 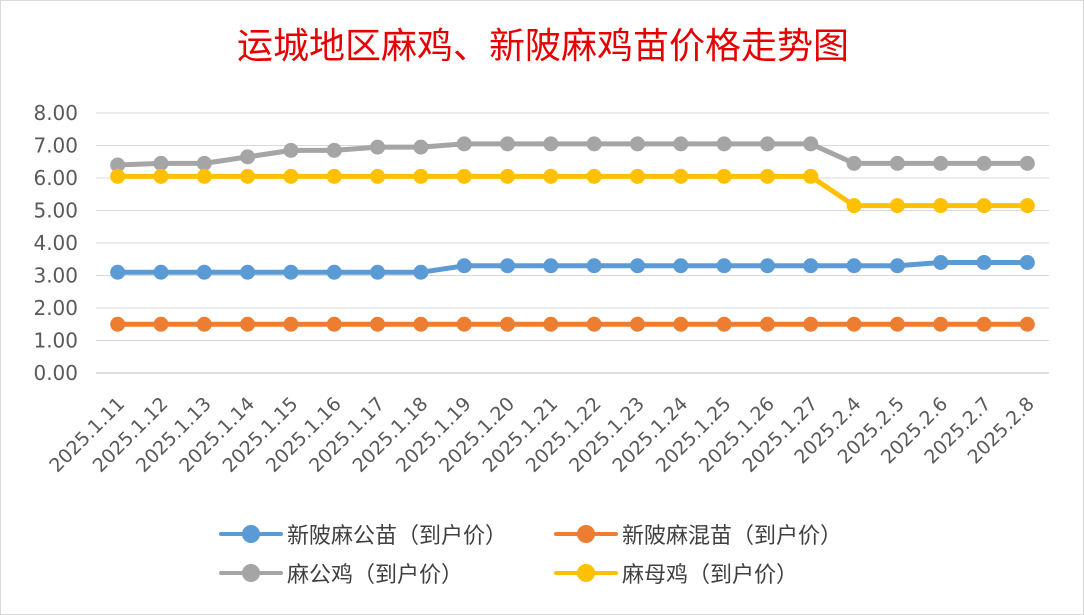 What do you see at coordinates (55, 308) in the screenshot?
I see `y-tick-label: 2.00` at bounding box center [55, 308].